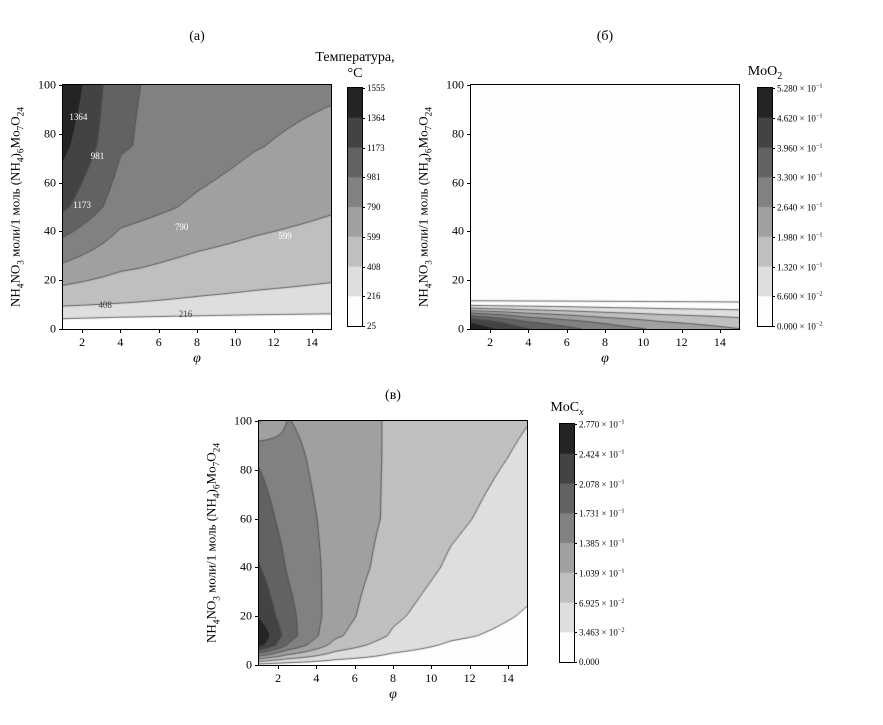 The height and width of the screenshot is (725, 883). Describe the element at coordinates (393, 395) in the screenshot. I see `panel-label: (в)` at that location.